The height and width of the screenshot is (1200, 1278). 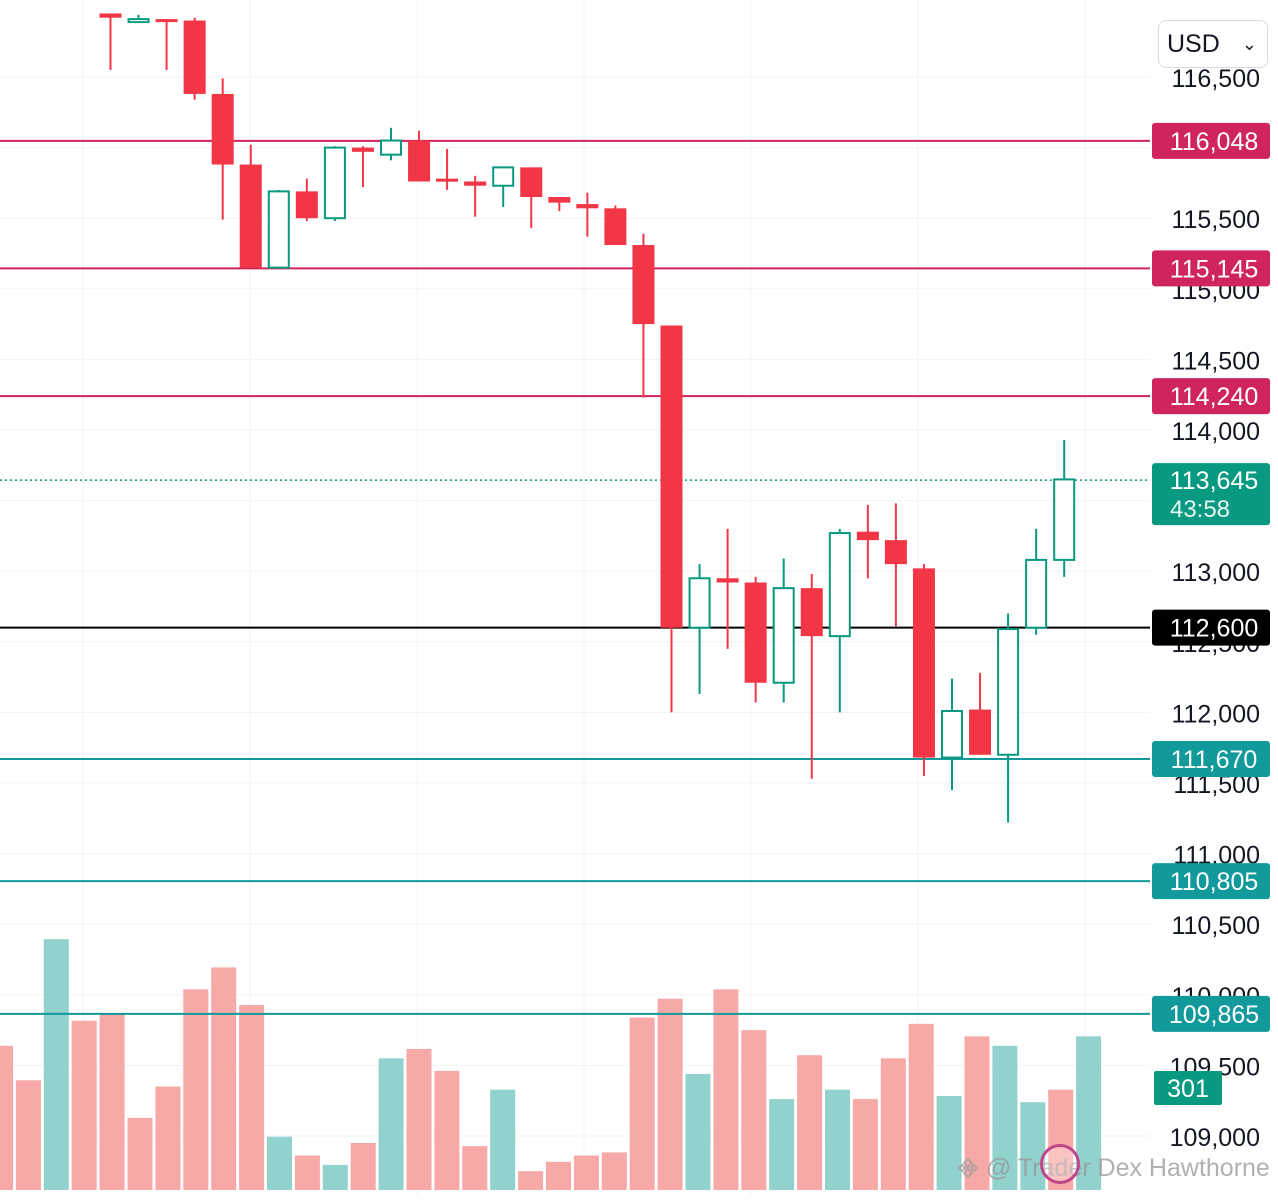 I want to click on current-price-text: 113,645, so click(x=1214, y=481).